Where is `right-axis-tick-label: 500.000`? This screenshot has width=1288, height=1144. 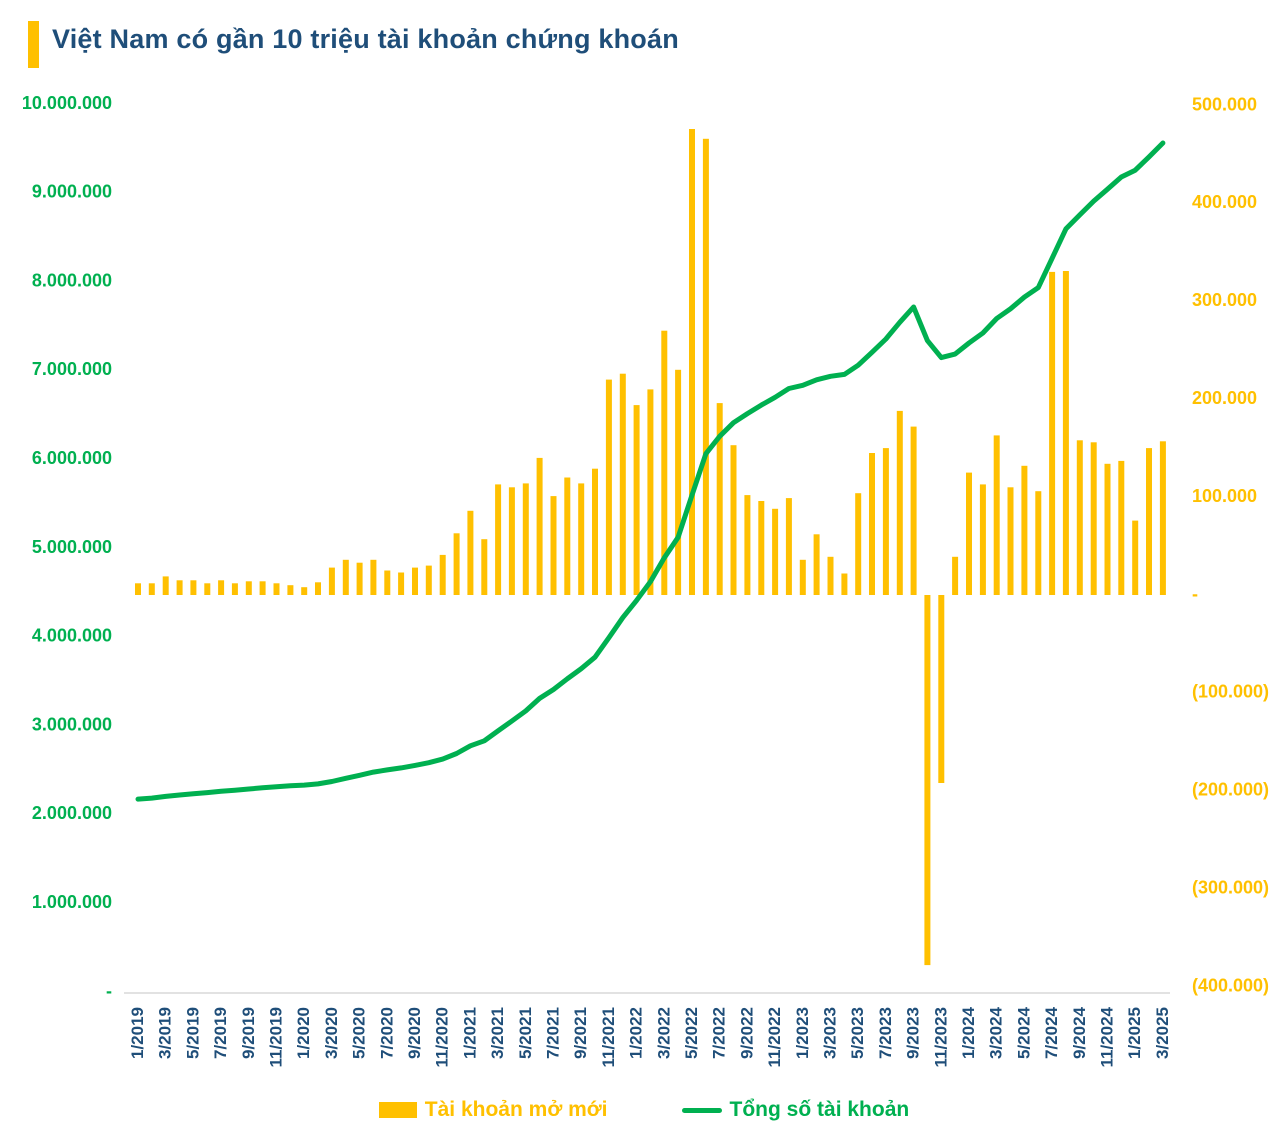 right-axis-tick-label: 500.000 is located at coordinates (1224, 104).